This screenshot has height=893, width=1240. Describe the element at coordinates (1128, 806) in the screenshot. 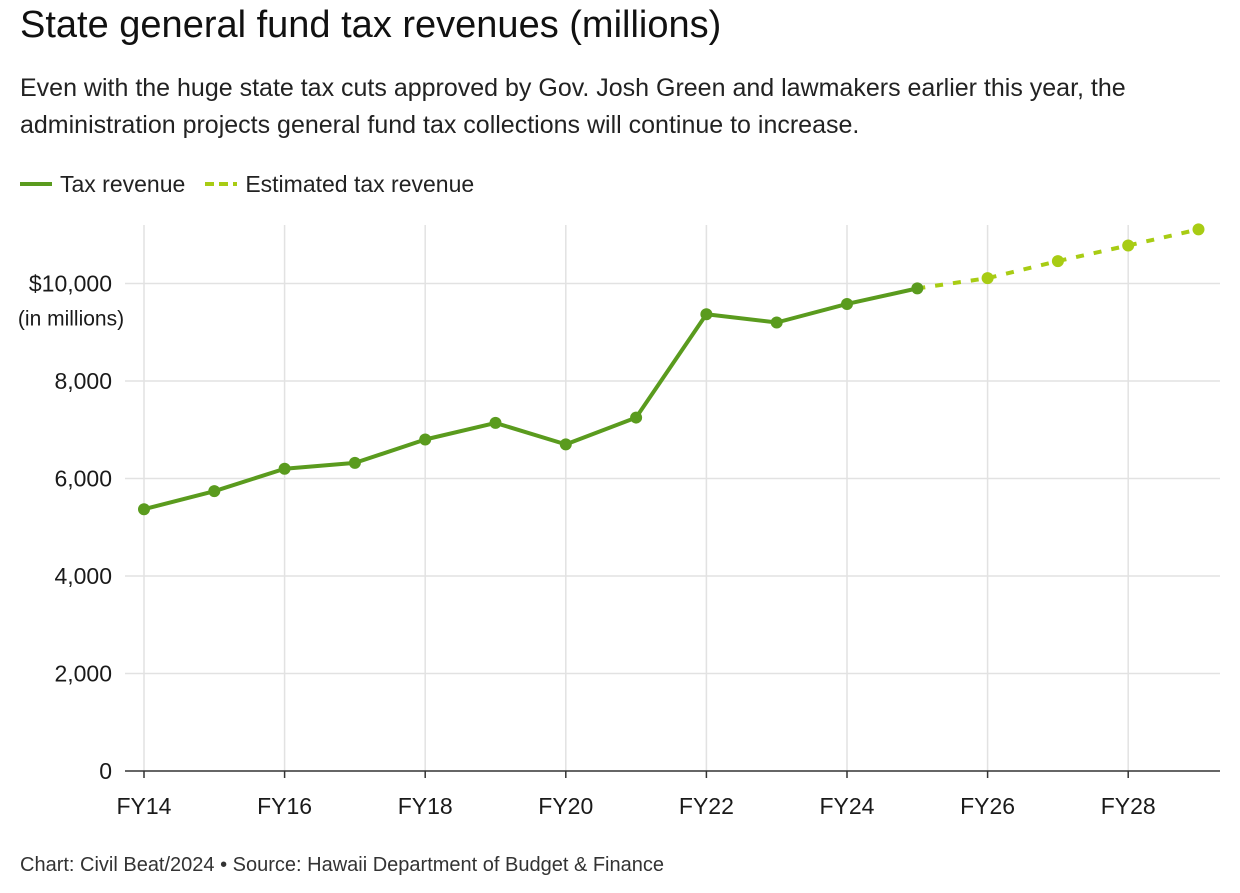

I see `x-tick-label: FY28` at that location.